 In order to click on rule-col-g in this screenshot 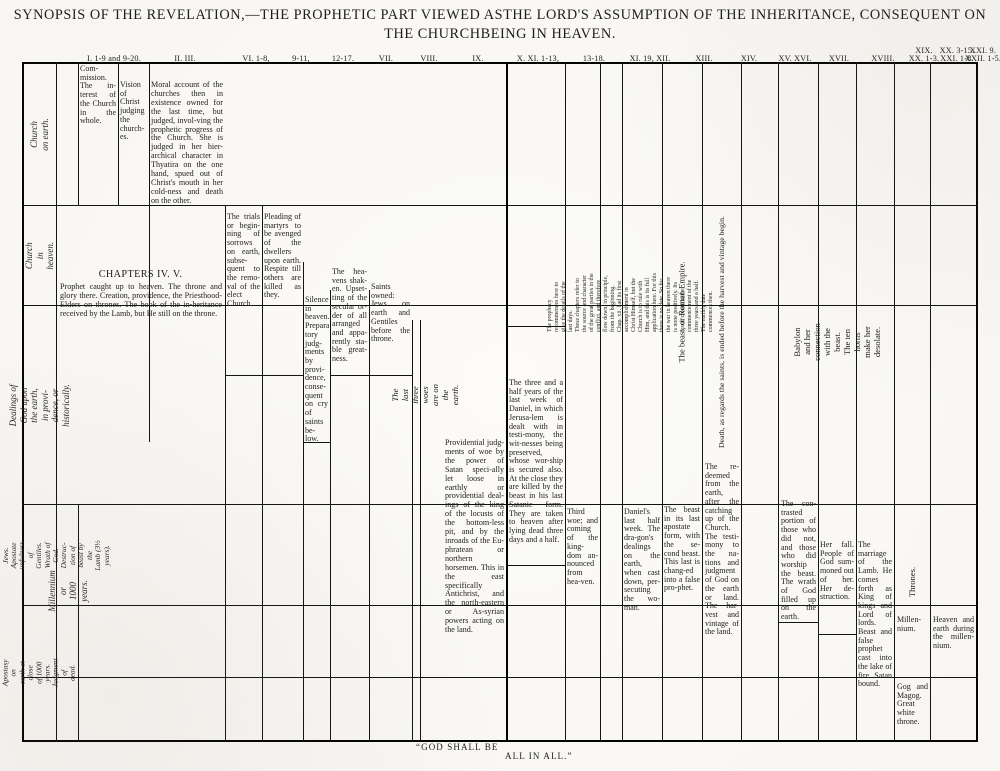, I will do `click(330, 515)`.